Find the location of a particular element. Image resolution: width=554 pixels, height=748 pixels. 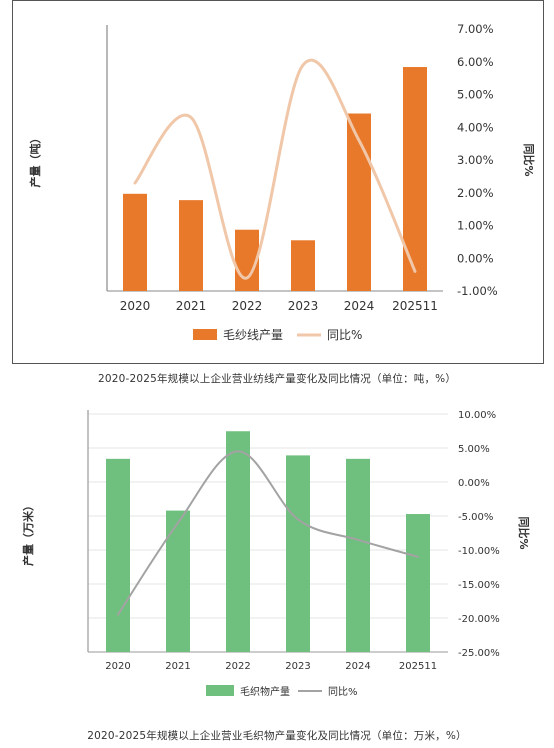

y2-tick-label: -20.00% is located at coordinates (479, 619).